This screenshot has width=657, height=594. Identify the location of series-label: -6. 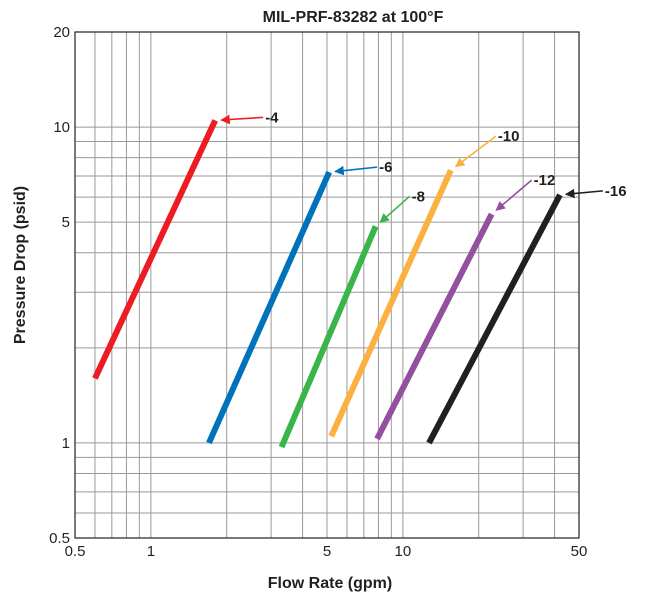
(385, 167).